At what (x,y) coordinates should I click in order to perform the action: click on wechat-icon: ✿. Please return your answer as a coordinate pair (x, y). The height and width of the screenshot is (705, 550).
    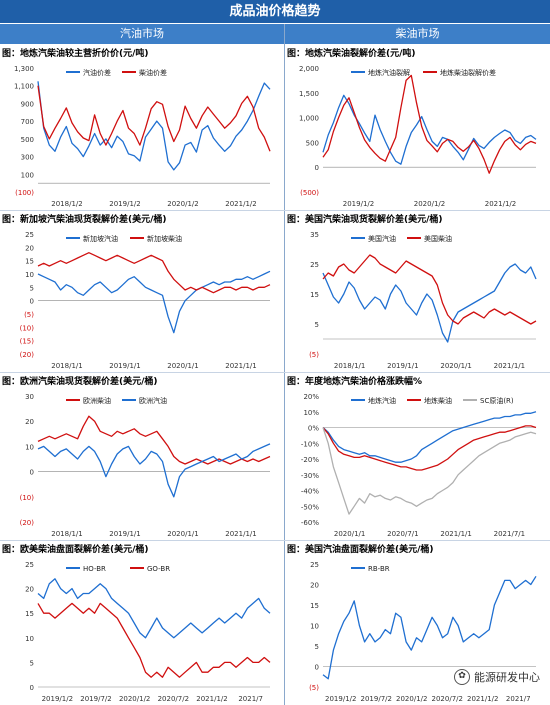
    Looking at the image, I should click on (462, 677).